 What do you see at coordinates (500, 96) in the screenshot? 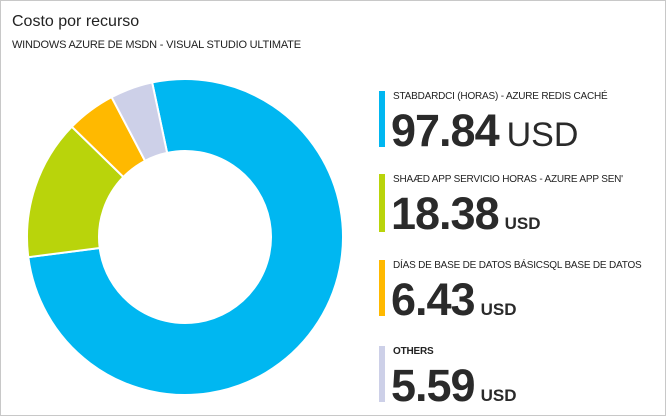
I see `legend-label: STABDARDCI (HORAS) - AZURE REDIS CACHÉ` at bounding box center [500, 96].